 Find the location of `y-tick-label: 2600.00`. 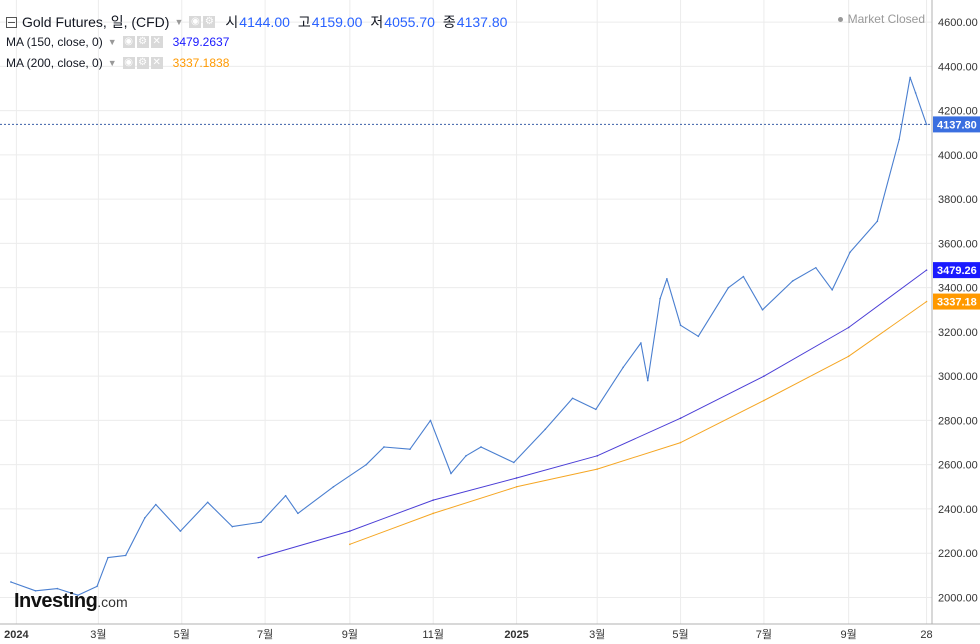

y-tick-label: 2600.00 is located at coordinates (958, 466).